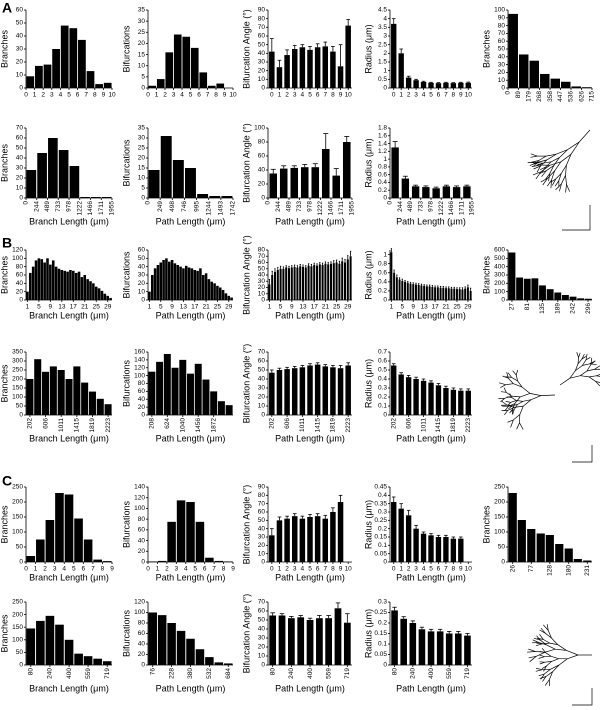 The image size is (600, 710). Describe the element at coordinates (17, 502) in the screenshot. I see `y-tick-label: 200` at that location.